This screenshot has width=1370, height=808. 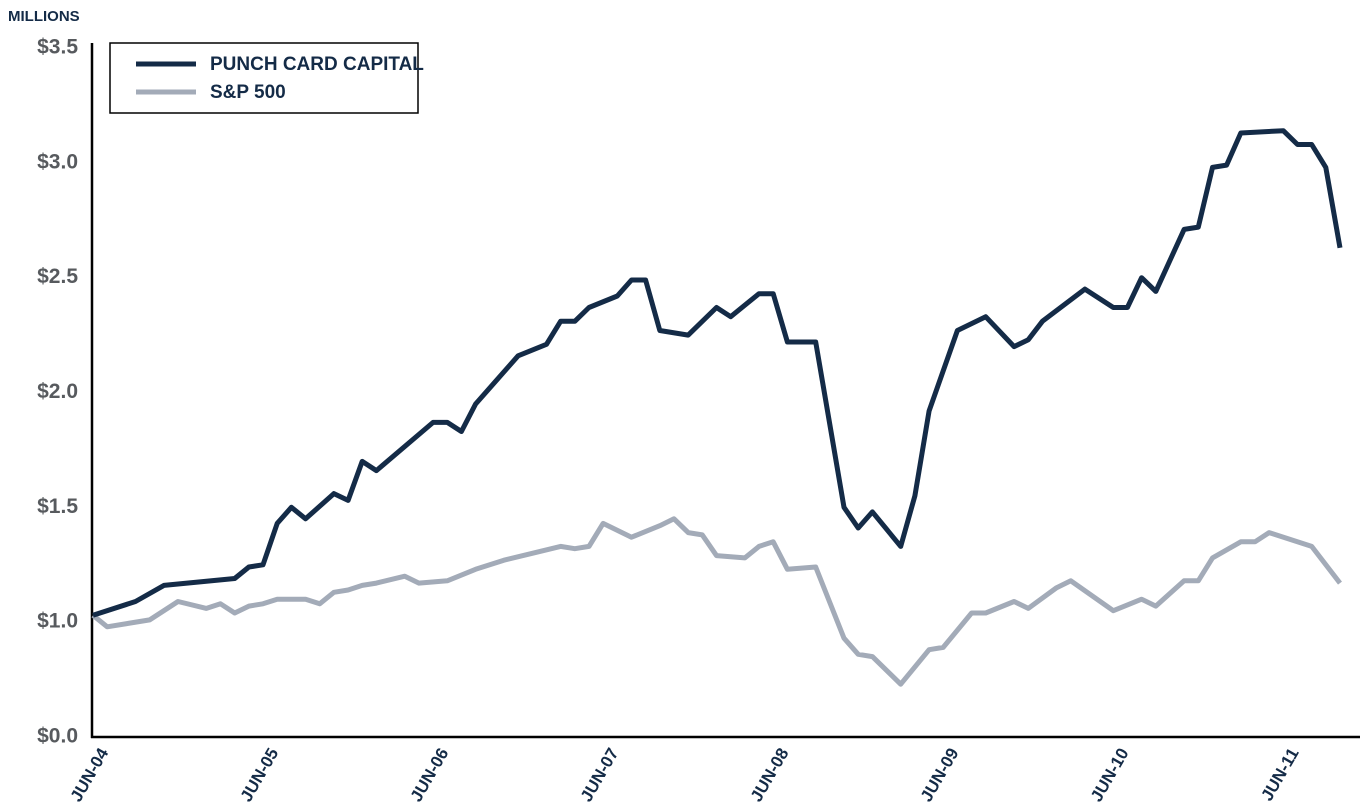 What do you see at coordinates (57, 736) in the screenshot?
I see `y-tick-label: $0.0` at bounding box center [57, 736].